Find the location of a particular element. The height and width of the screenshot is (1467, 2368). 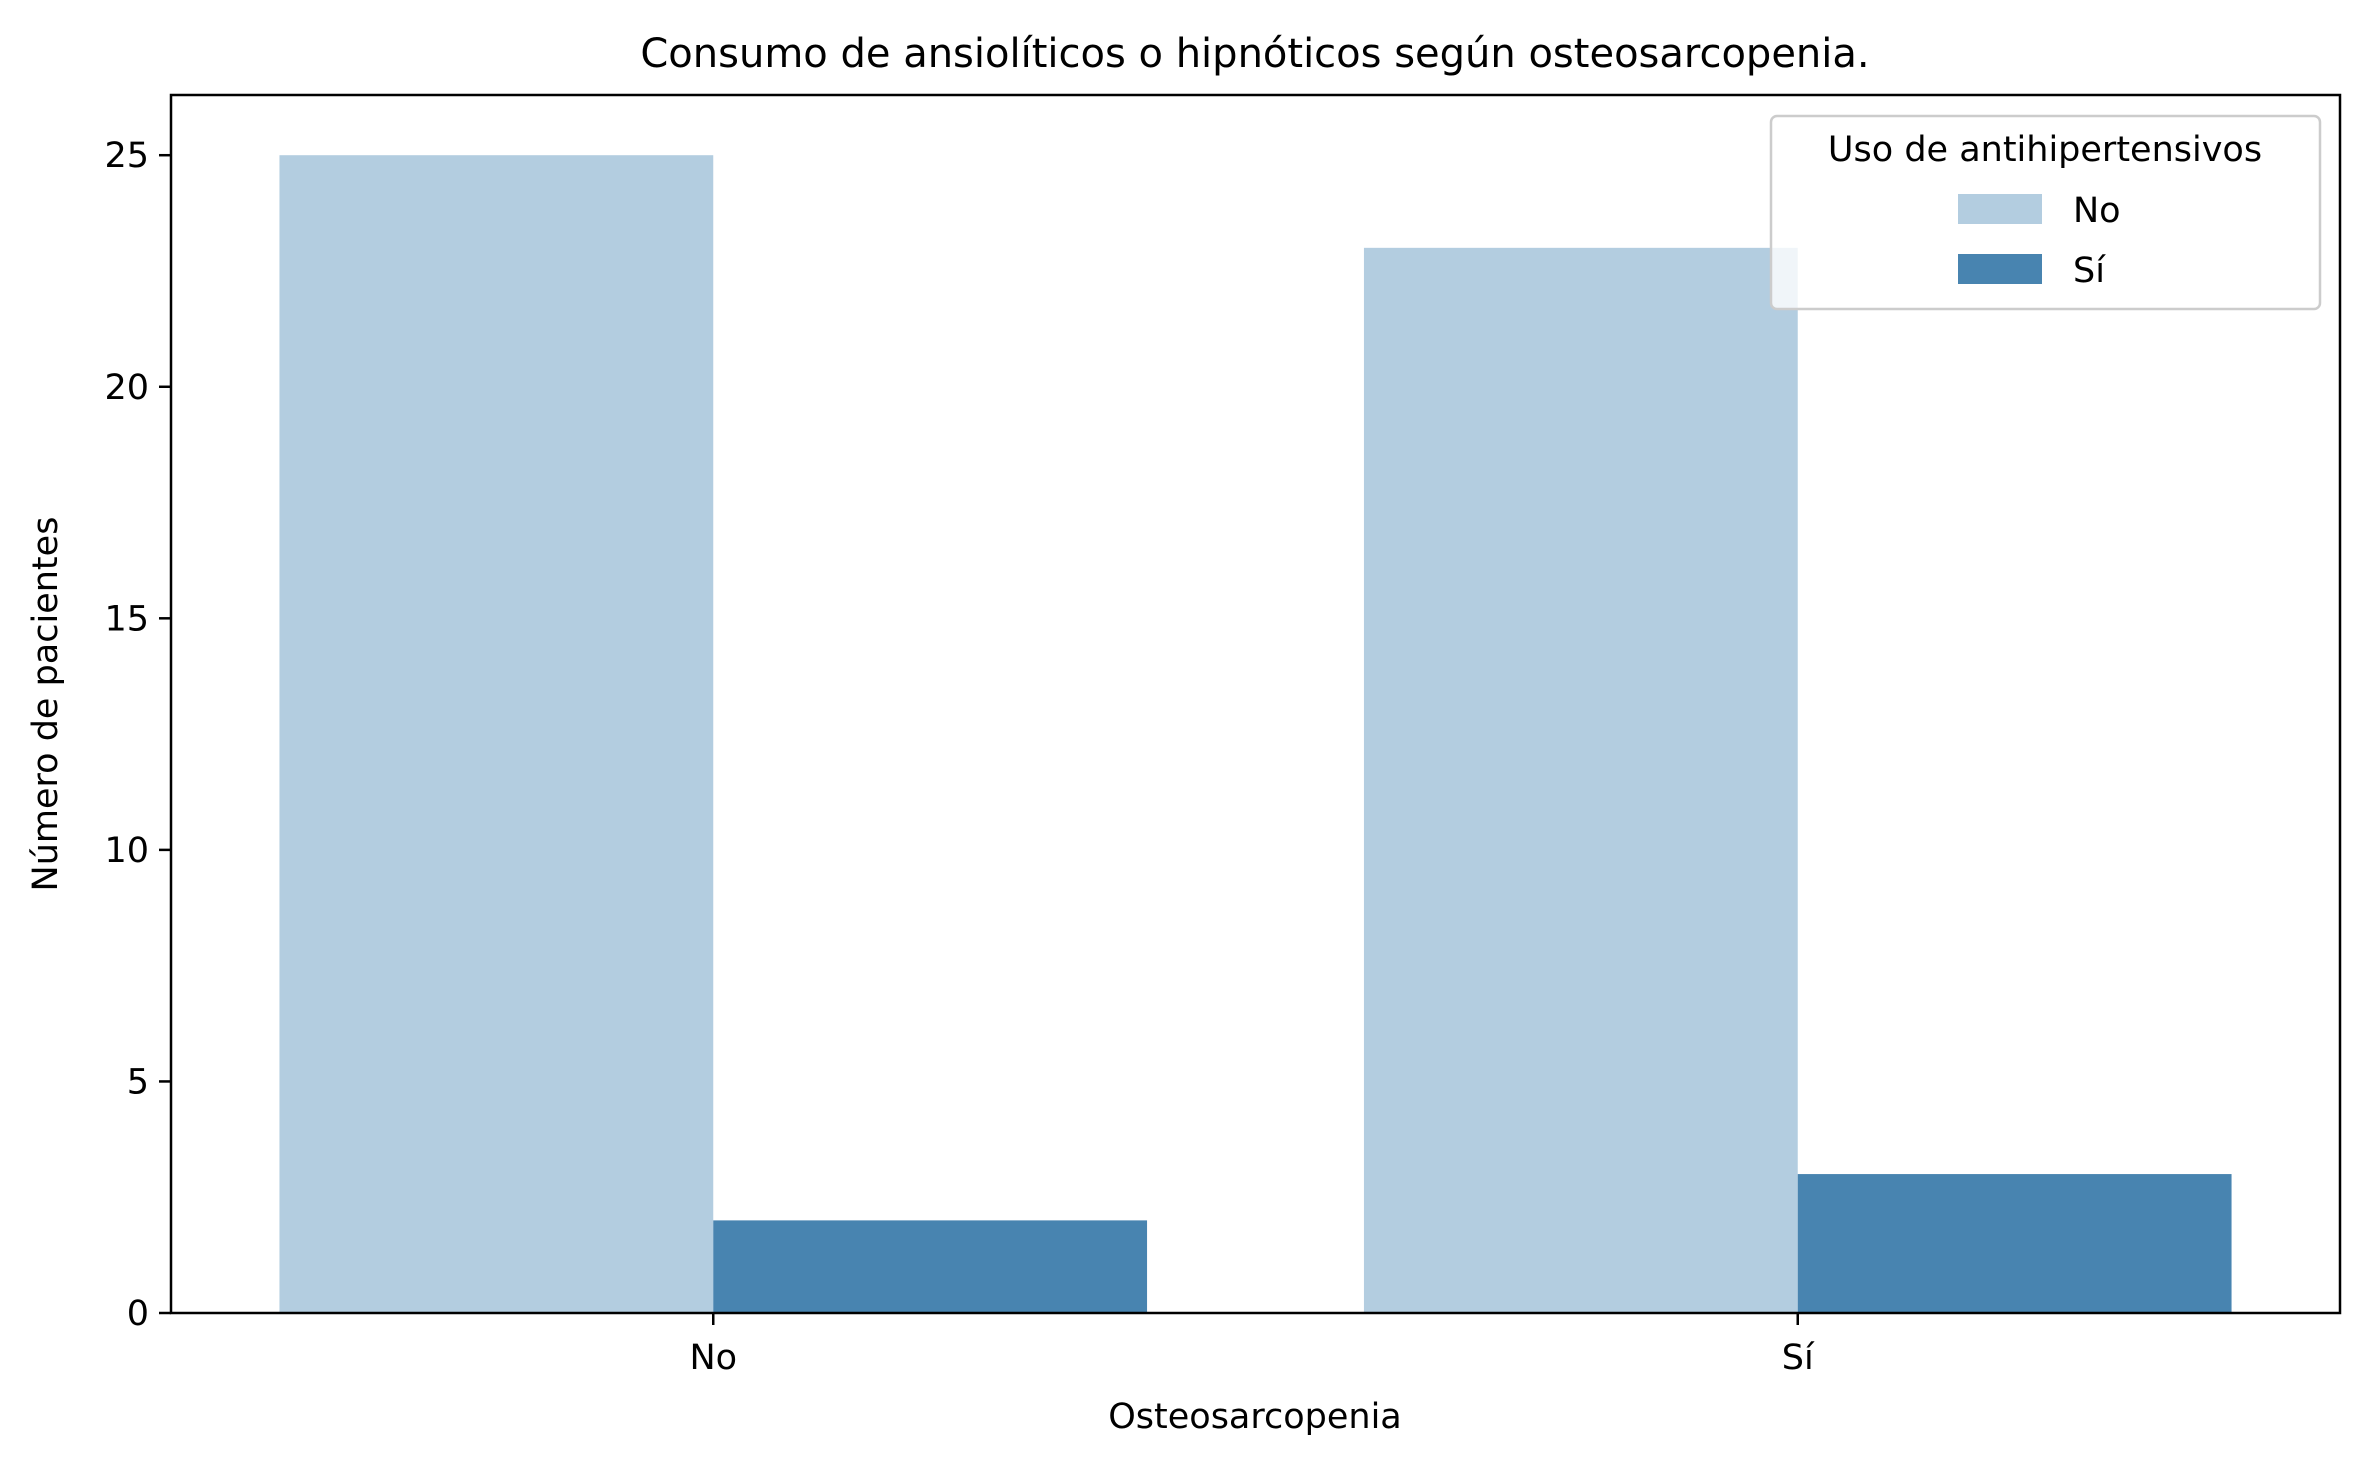

x-axis-label: Osteosarcopenia is located at coordinates (1255, 1417).